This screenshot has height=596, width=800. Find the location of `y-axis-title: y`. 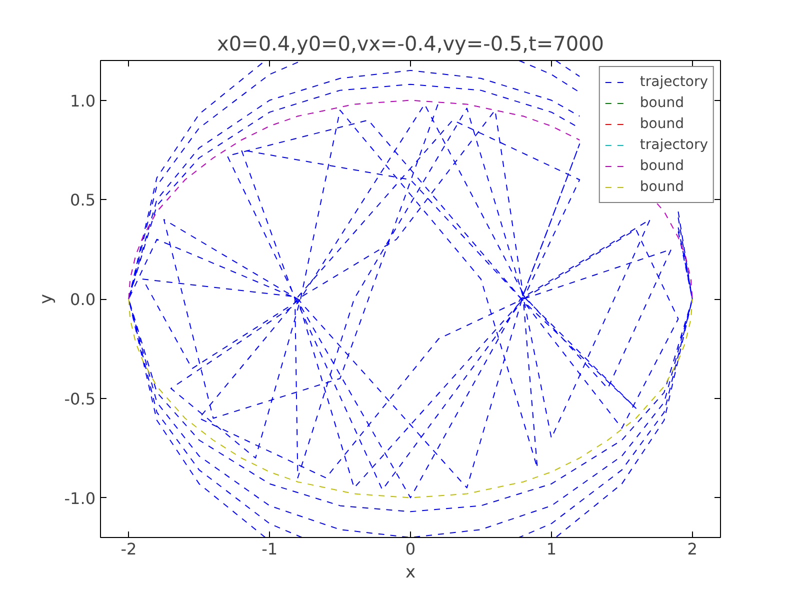

y-axis-title: y is located at coordinates (46, 299).